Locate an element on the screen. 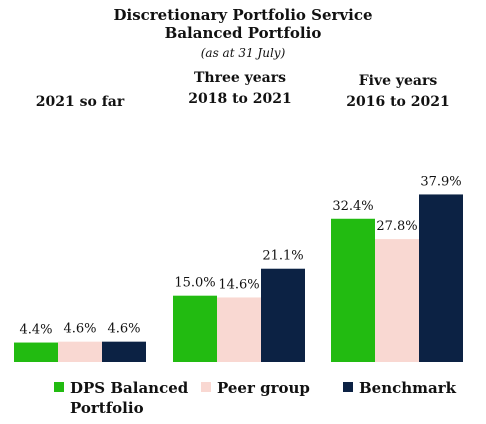  data-label: 4.4% is located at coordinates (35, 330).